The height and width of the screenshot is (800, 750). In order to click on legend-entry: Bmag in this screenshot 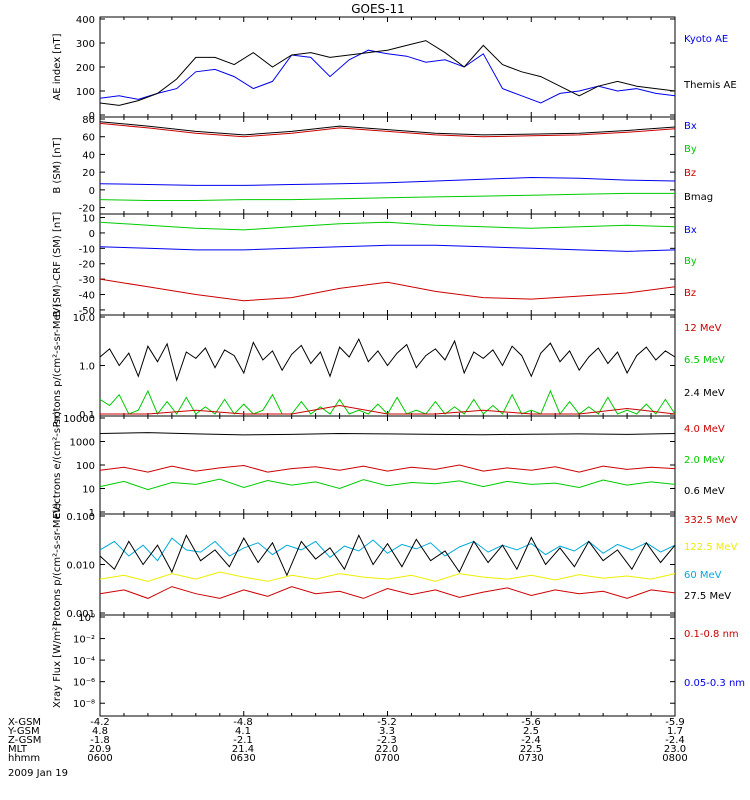, I will do `click(698, 197)`.